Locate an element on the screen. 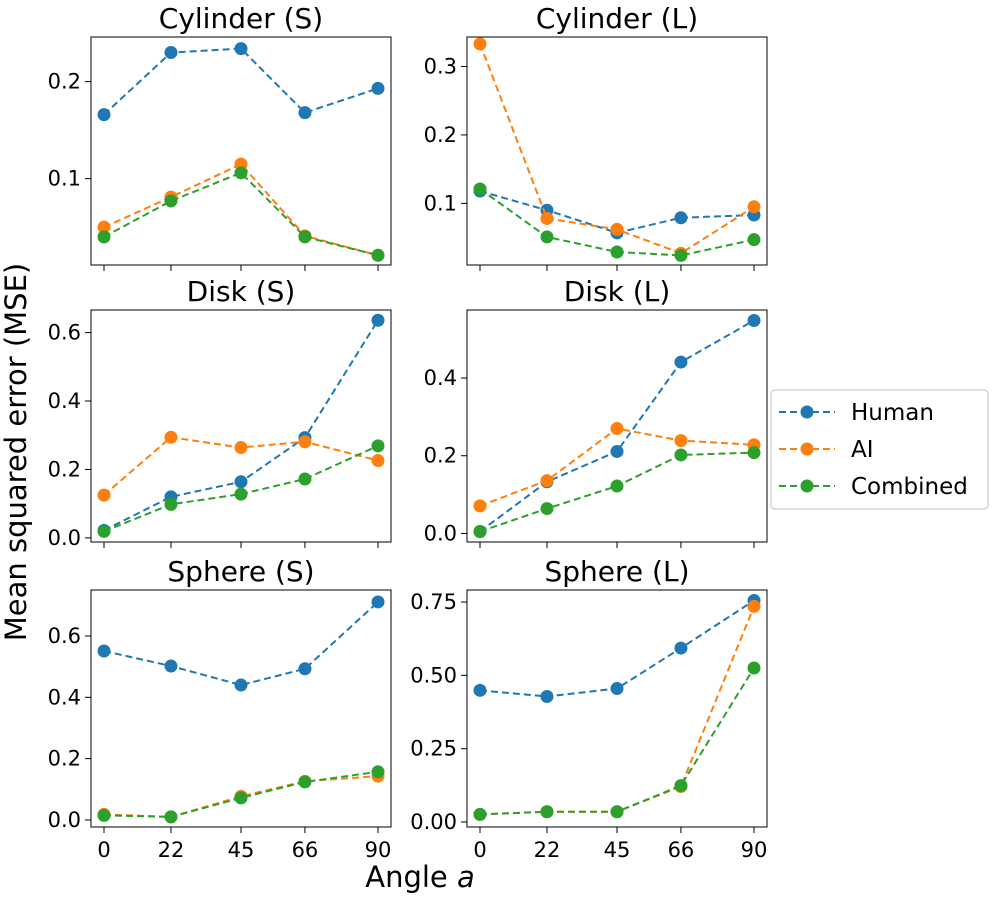 Image resolution: width=1000 pixels, height=900 pixels. x-tick-label: 22 is located at coordinates (547, 850).